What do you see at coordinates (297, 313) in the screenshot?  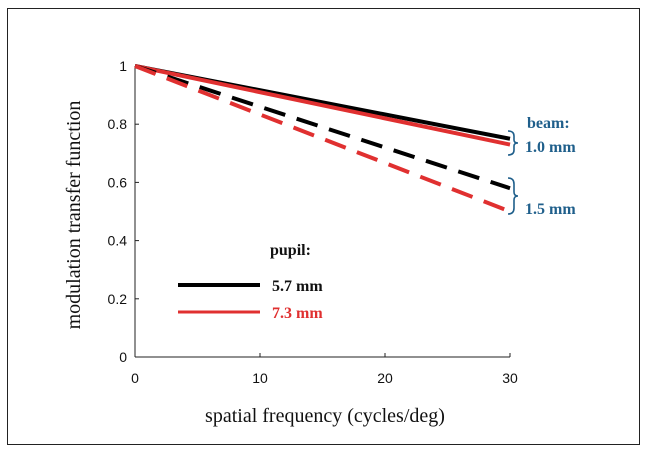 I see `legend-label-7-3mm: 7.3 mm` at bounding box center [297, 313].